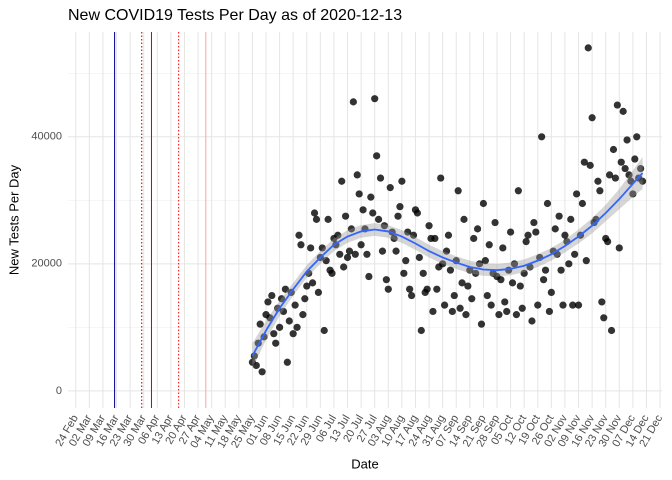 The width and height of the screenshot is (672, 480). Describe the element at coordinates (59, 391) in the screenshot. I see `y-tick-label: 0` at that location.